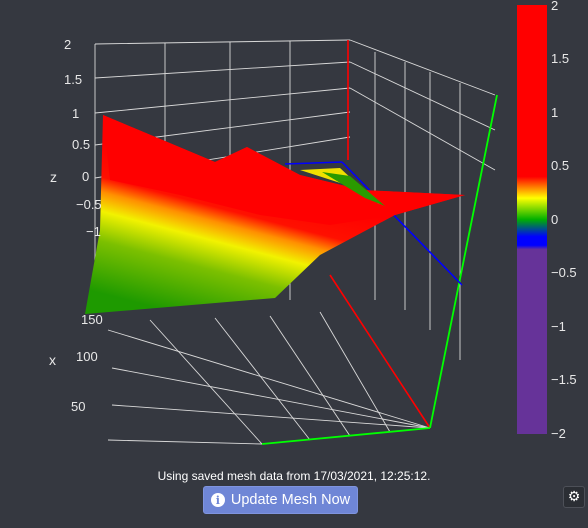 This screenshot has height=528, width=588. I want to click on x-axis-ticks: 150 100 50, so click(87, 363).